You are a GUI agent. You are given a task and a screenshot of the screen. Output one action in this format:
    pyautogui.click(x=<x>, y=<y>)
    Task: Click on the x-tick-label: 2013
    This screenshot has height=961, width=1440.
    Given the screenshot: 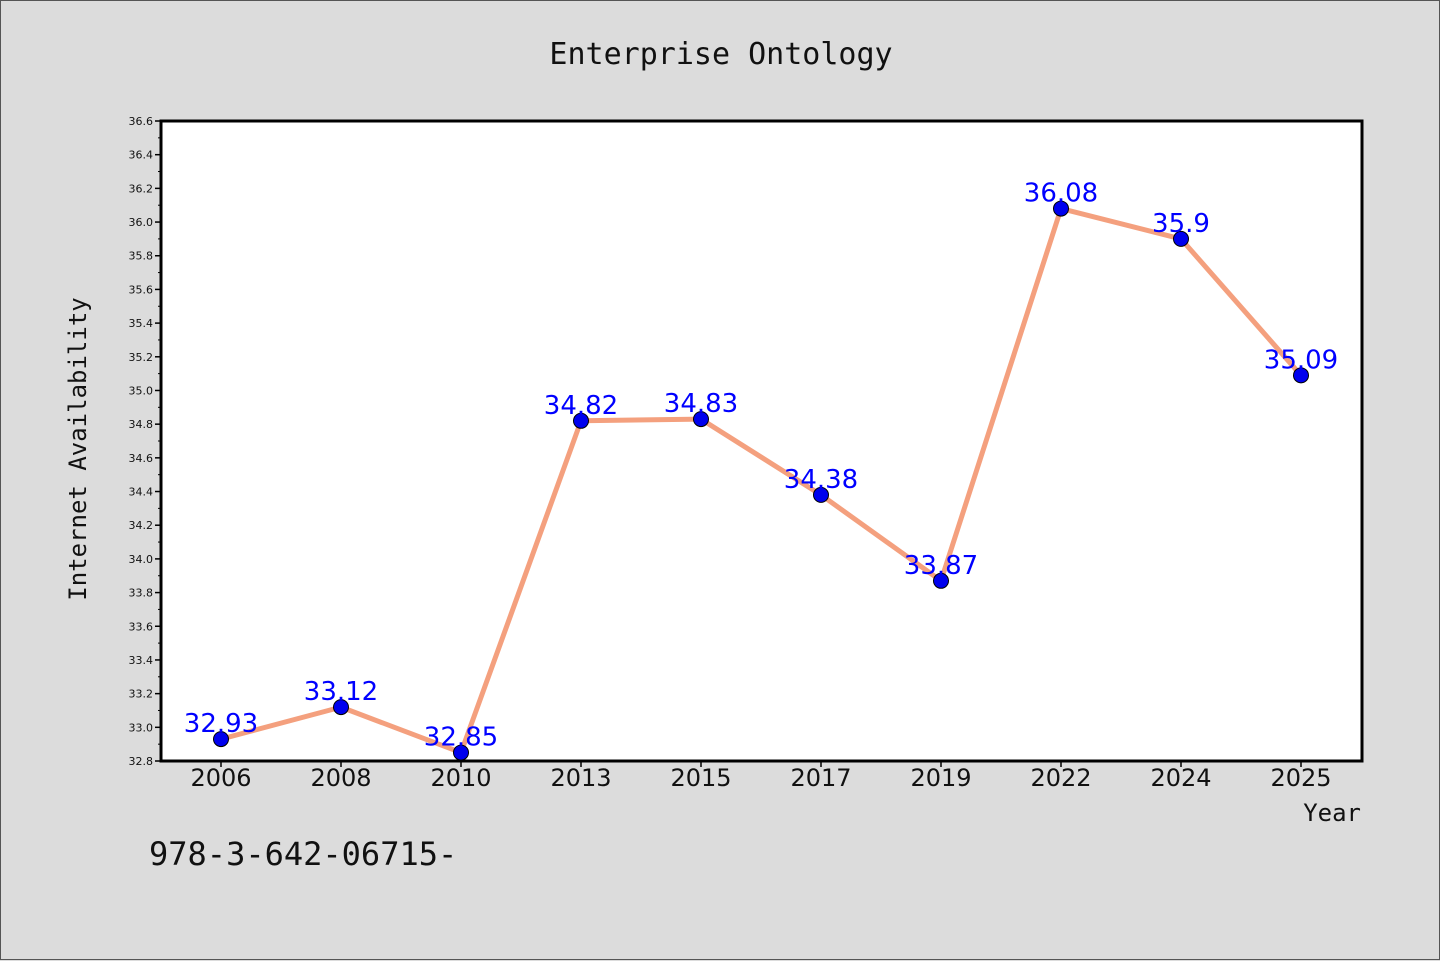 What is the action you would take?
    pyautogui.click(x=580, y=778)
    